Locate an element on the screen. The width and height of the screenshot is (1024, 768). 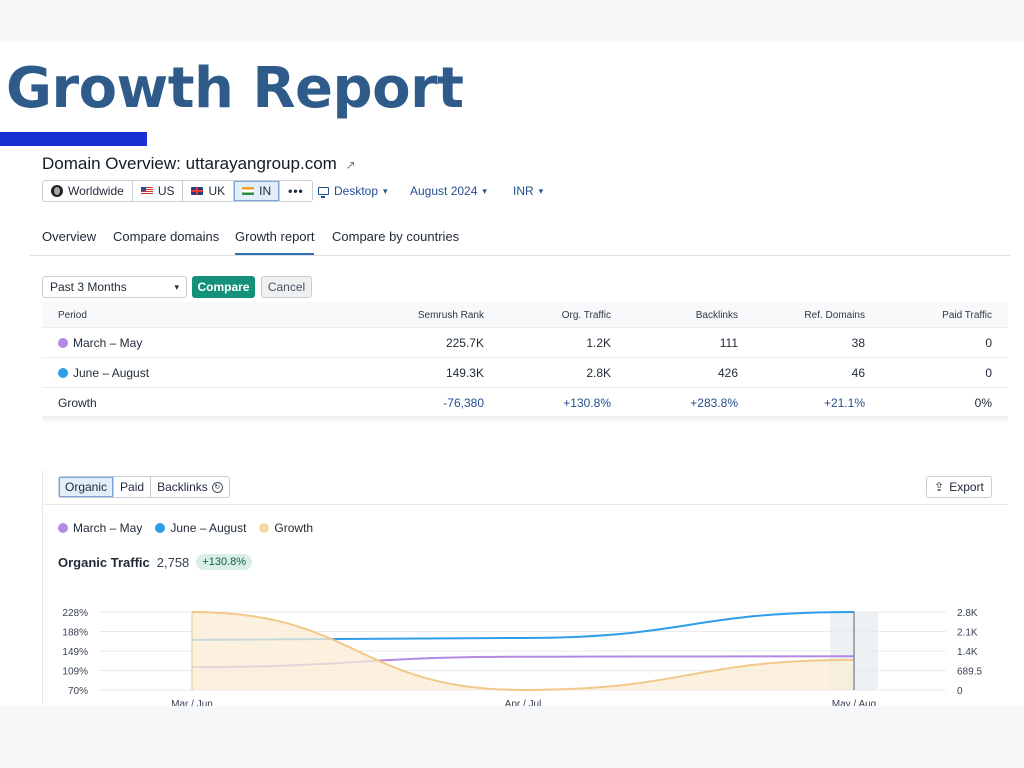
more-regions-button: ••• is located at coordinates (296, 191).